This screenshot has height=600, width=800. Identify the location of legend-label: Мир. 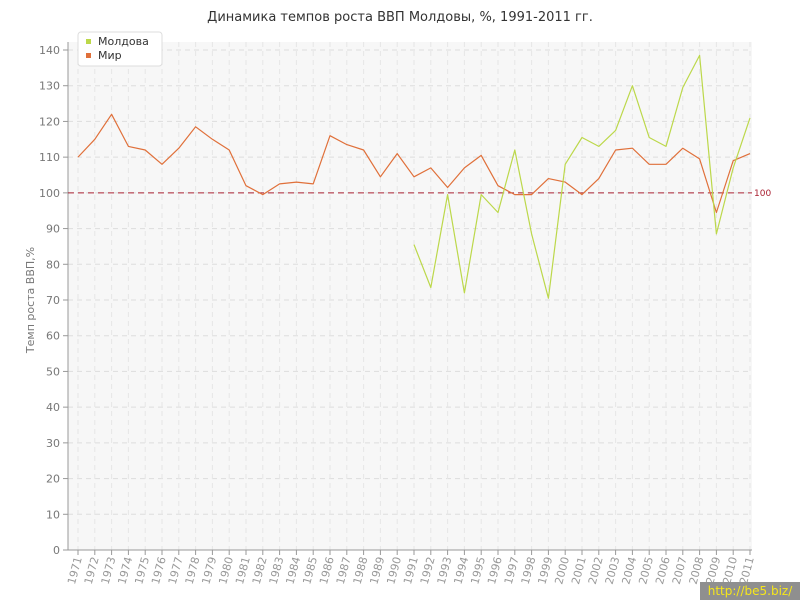
(110, 55).